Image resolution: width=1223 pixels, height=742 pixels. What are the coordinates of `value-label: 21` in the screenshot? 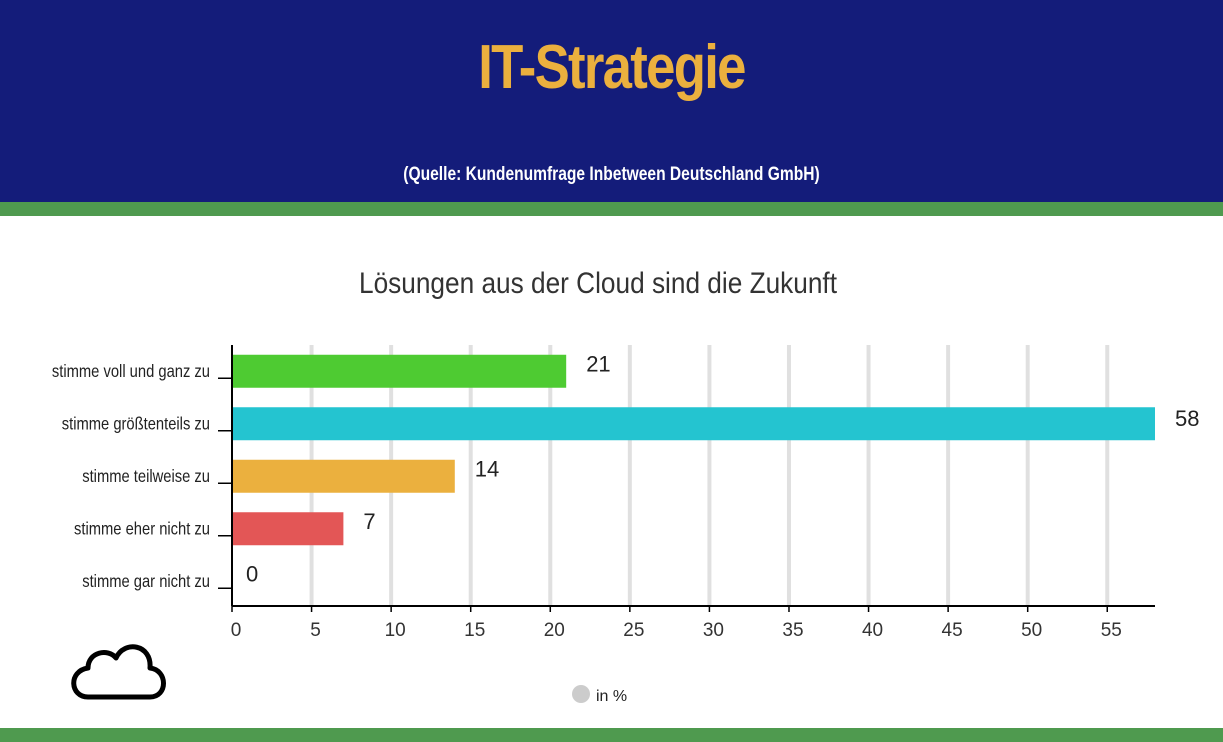 It's located at (598, 363).